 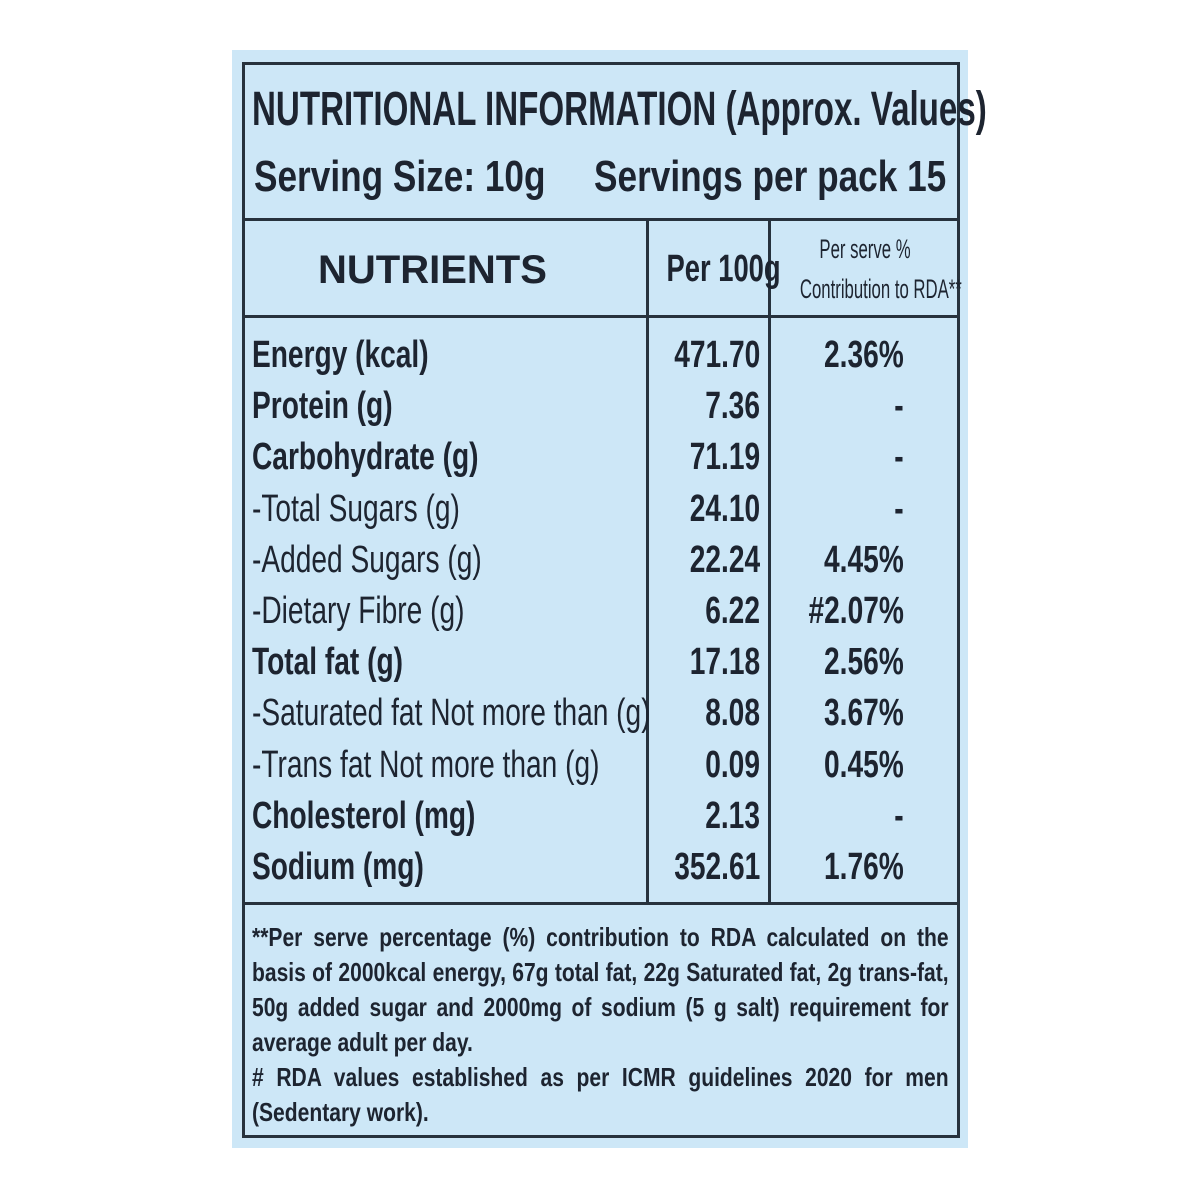 What do you see at coordinates (716, 355) in the screenshot?
I see `per-100g: 471.70` at bounding box center [716, 355].